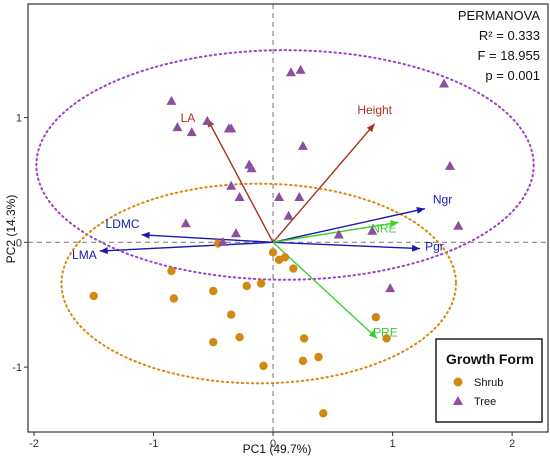 Image resolution: width=550 pixels, height=460 pixels. I want to click on vector-arrowhead-pgr, so click(416, 248).